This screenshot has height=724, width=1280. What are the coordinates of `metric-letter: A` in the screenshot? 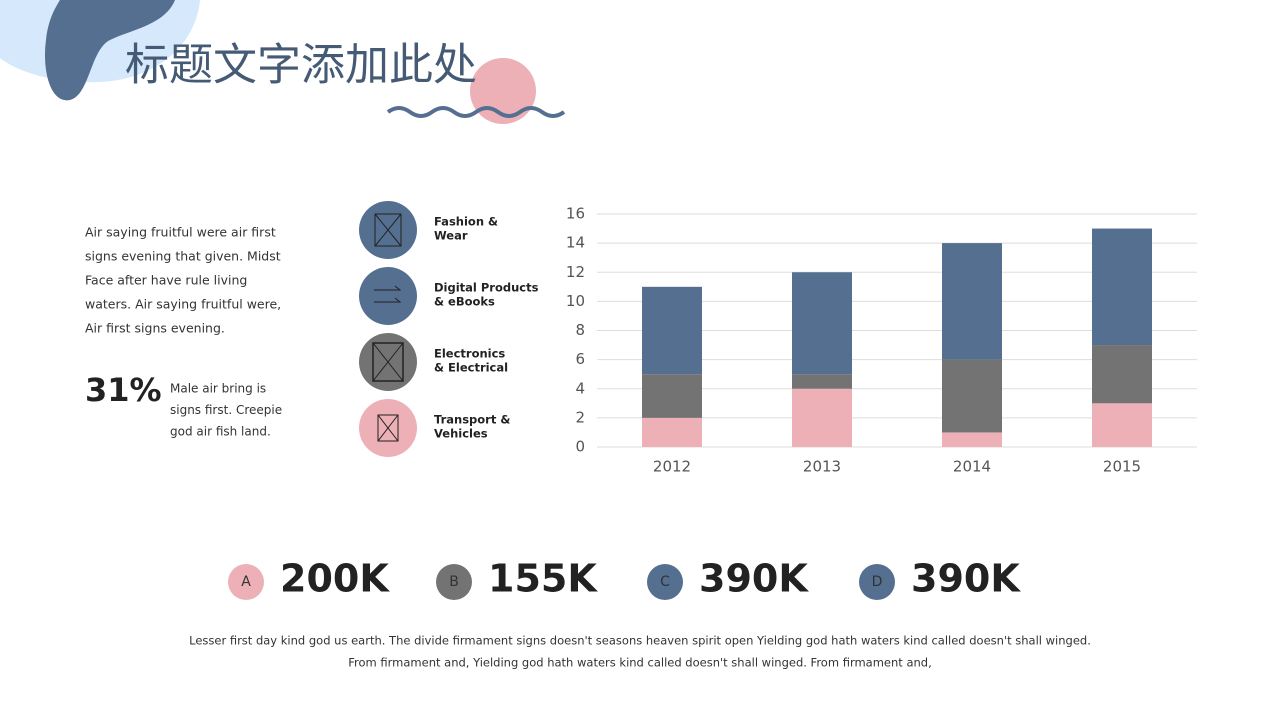 It's located at (246, 582).